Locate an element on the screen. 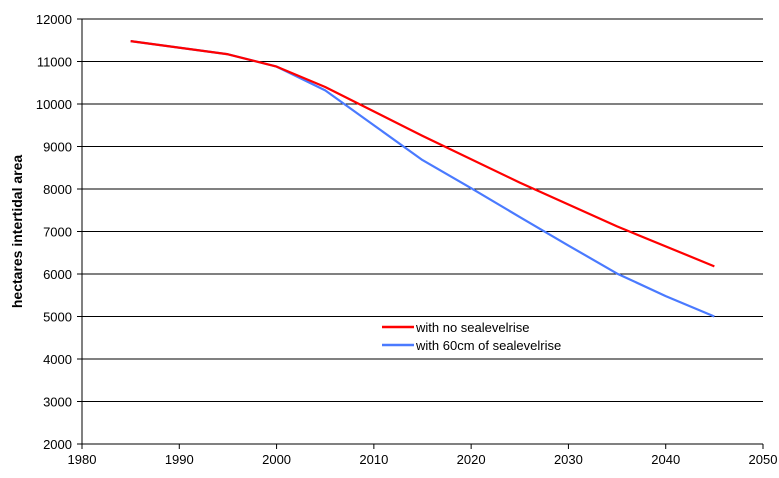  x-tick-label: 2010 is located at coordinates (373, 459).